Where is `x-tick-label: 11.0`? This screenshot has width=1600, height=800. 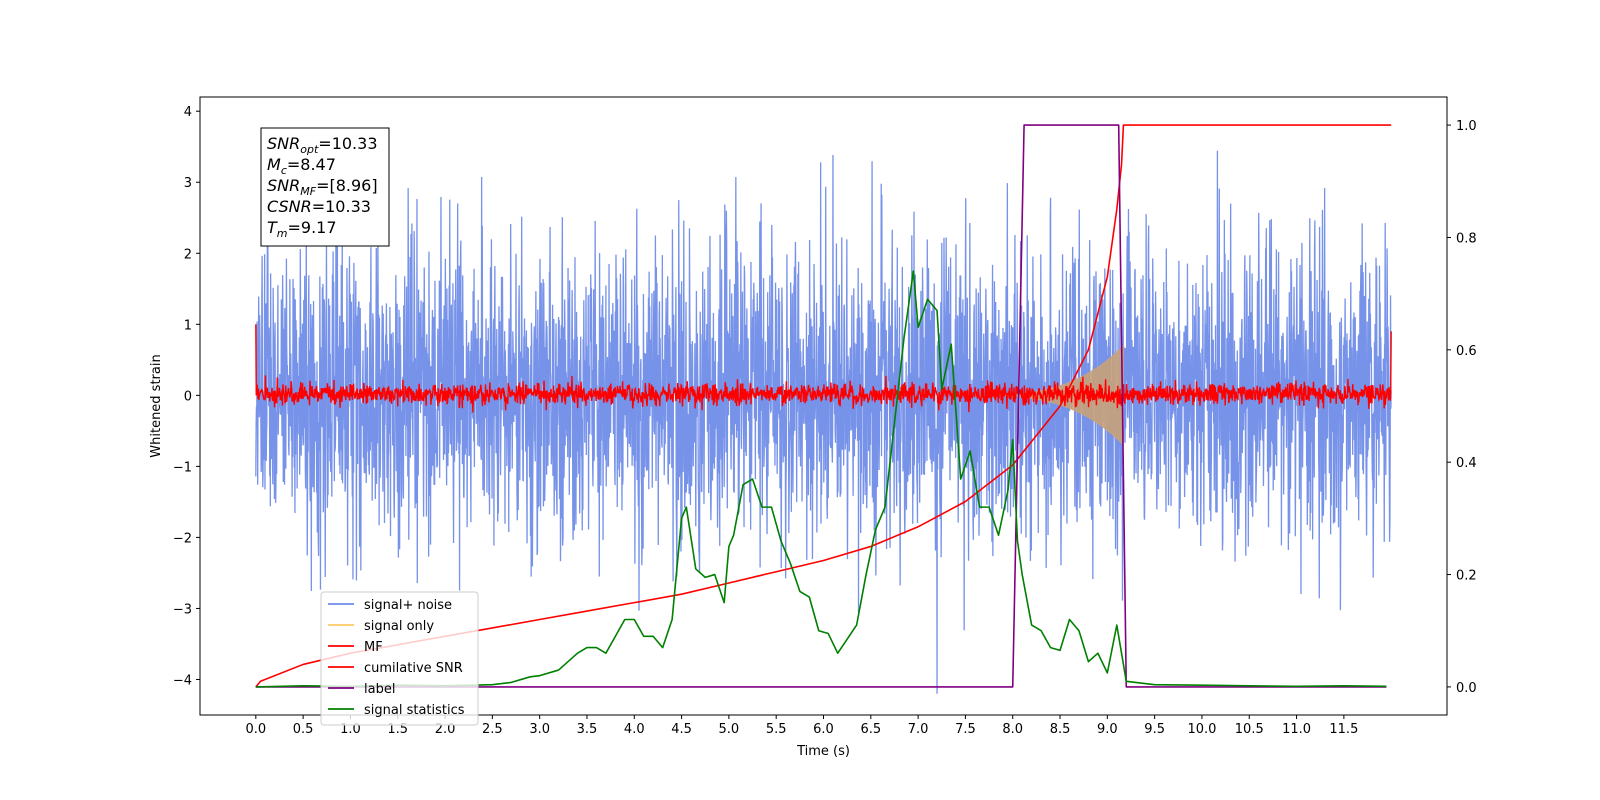 x-tick-label: 11.0 is located at coordinates (1296, 729).